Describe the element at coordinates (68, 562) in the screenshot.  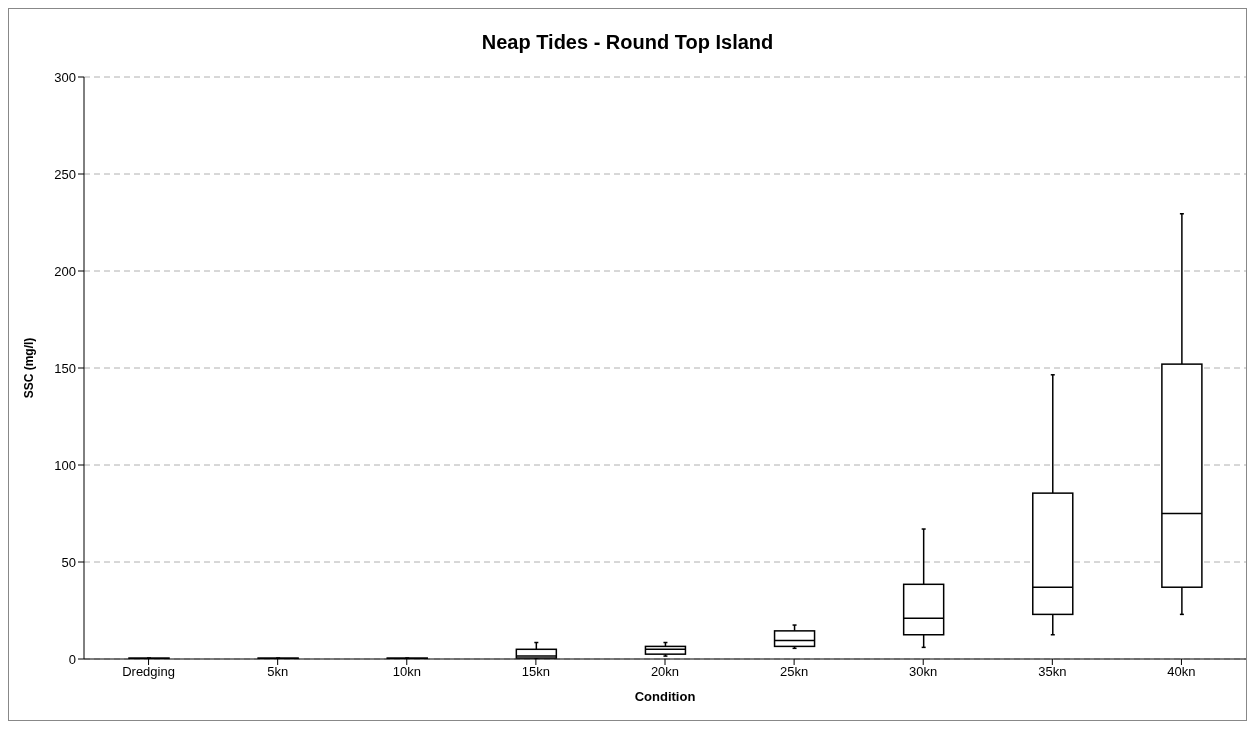
I see `y-tick-label: 50` at that location.